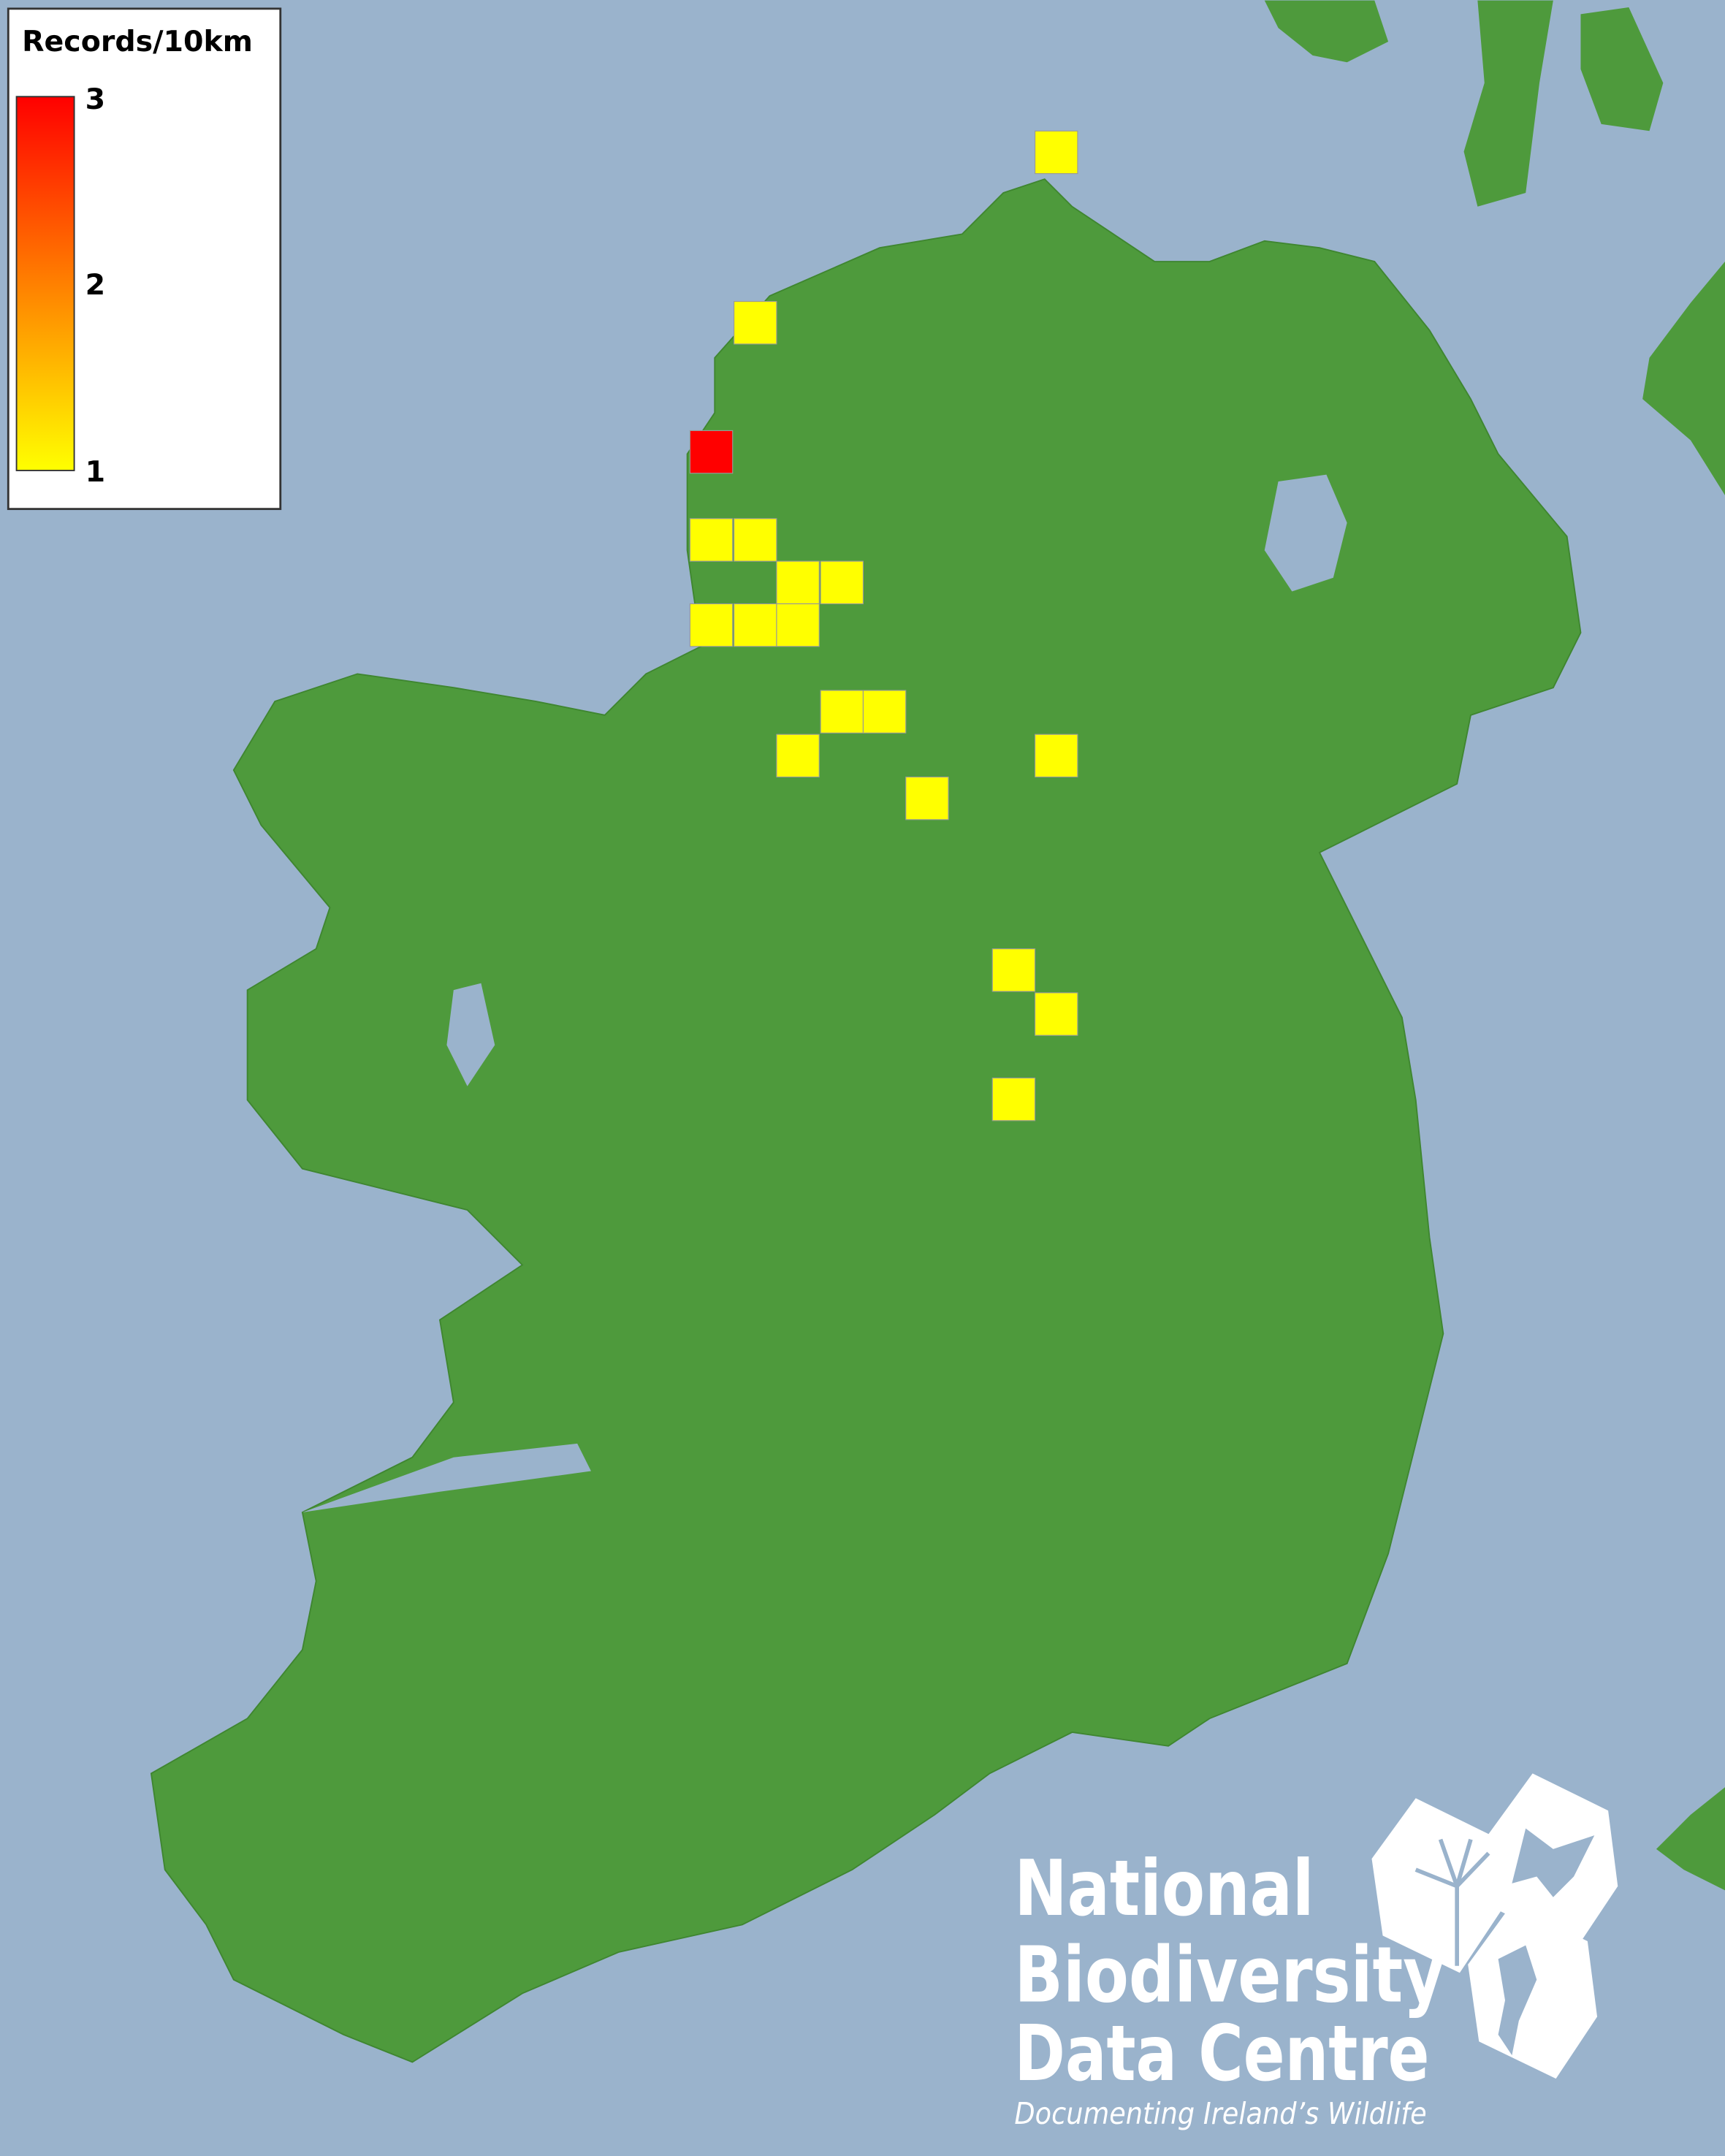 The width and height of the screenshot is (1725, 2156). Describe the element at coordinates (138, 41) in the screenshot. I see `legend-title: Records/10km` at that location.